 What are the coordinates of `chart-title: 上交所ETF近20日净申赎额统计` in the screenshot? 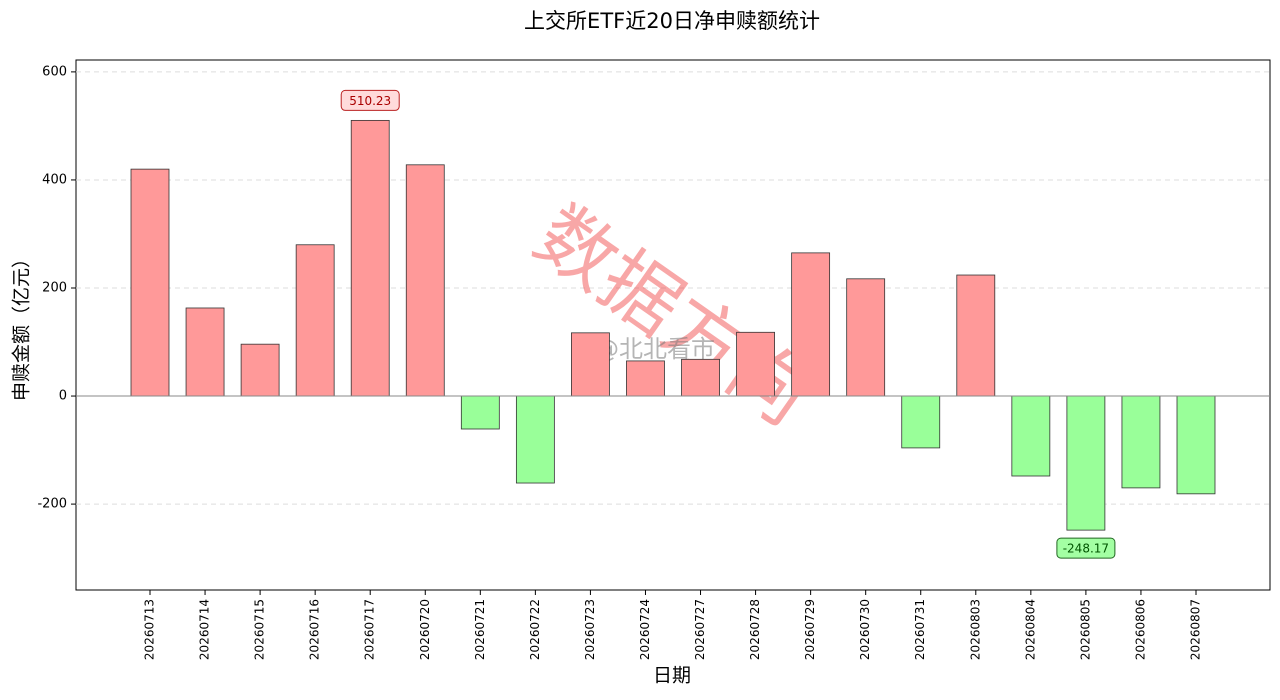 It's located at (672, 21).